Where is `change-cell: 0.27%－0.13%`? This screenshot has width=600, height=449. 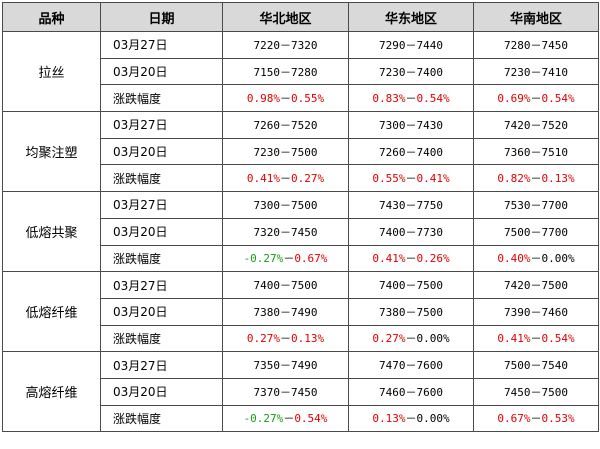
change-cell: 0.27%－0.13% is located at coordinates (285, 338).